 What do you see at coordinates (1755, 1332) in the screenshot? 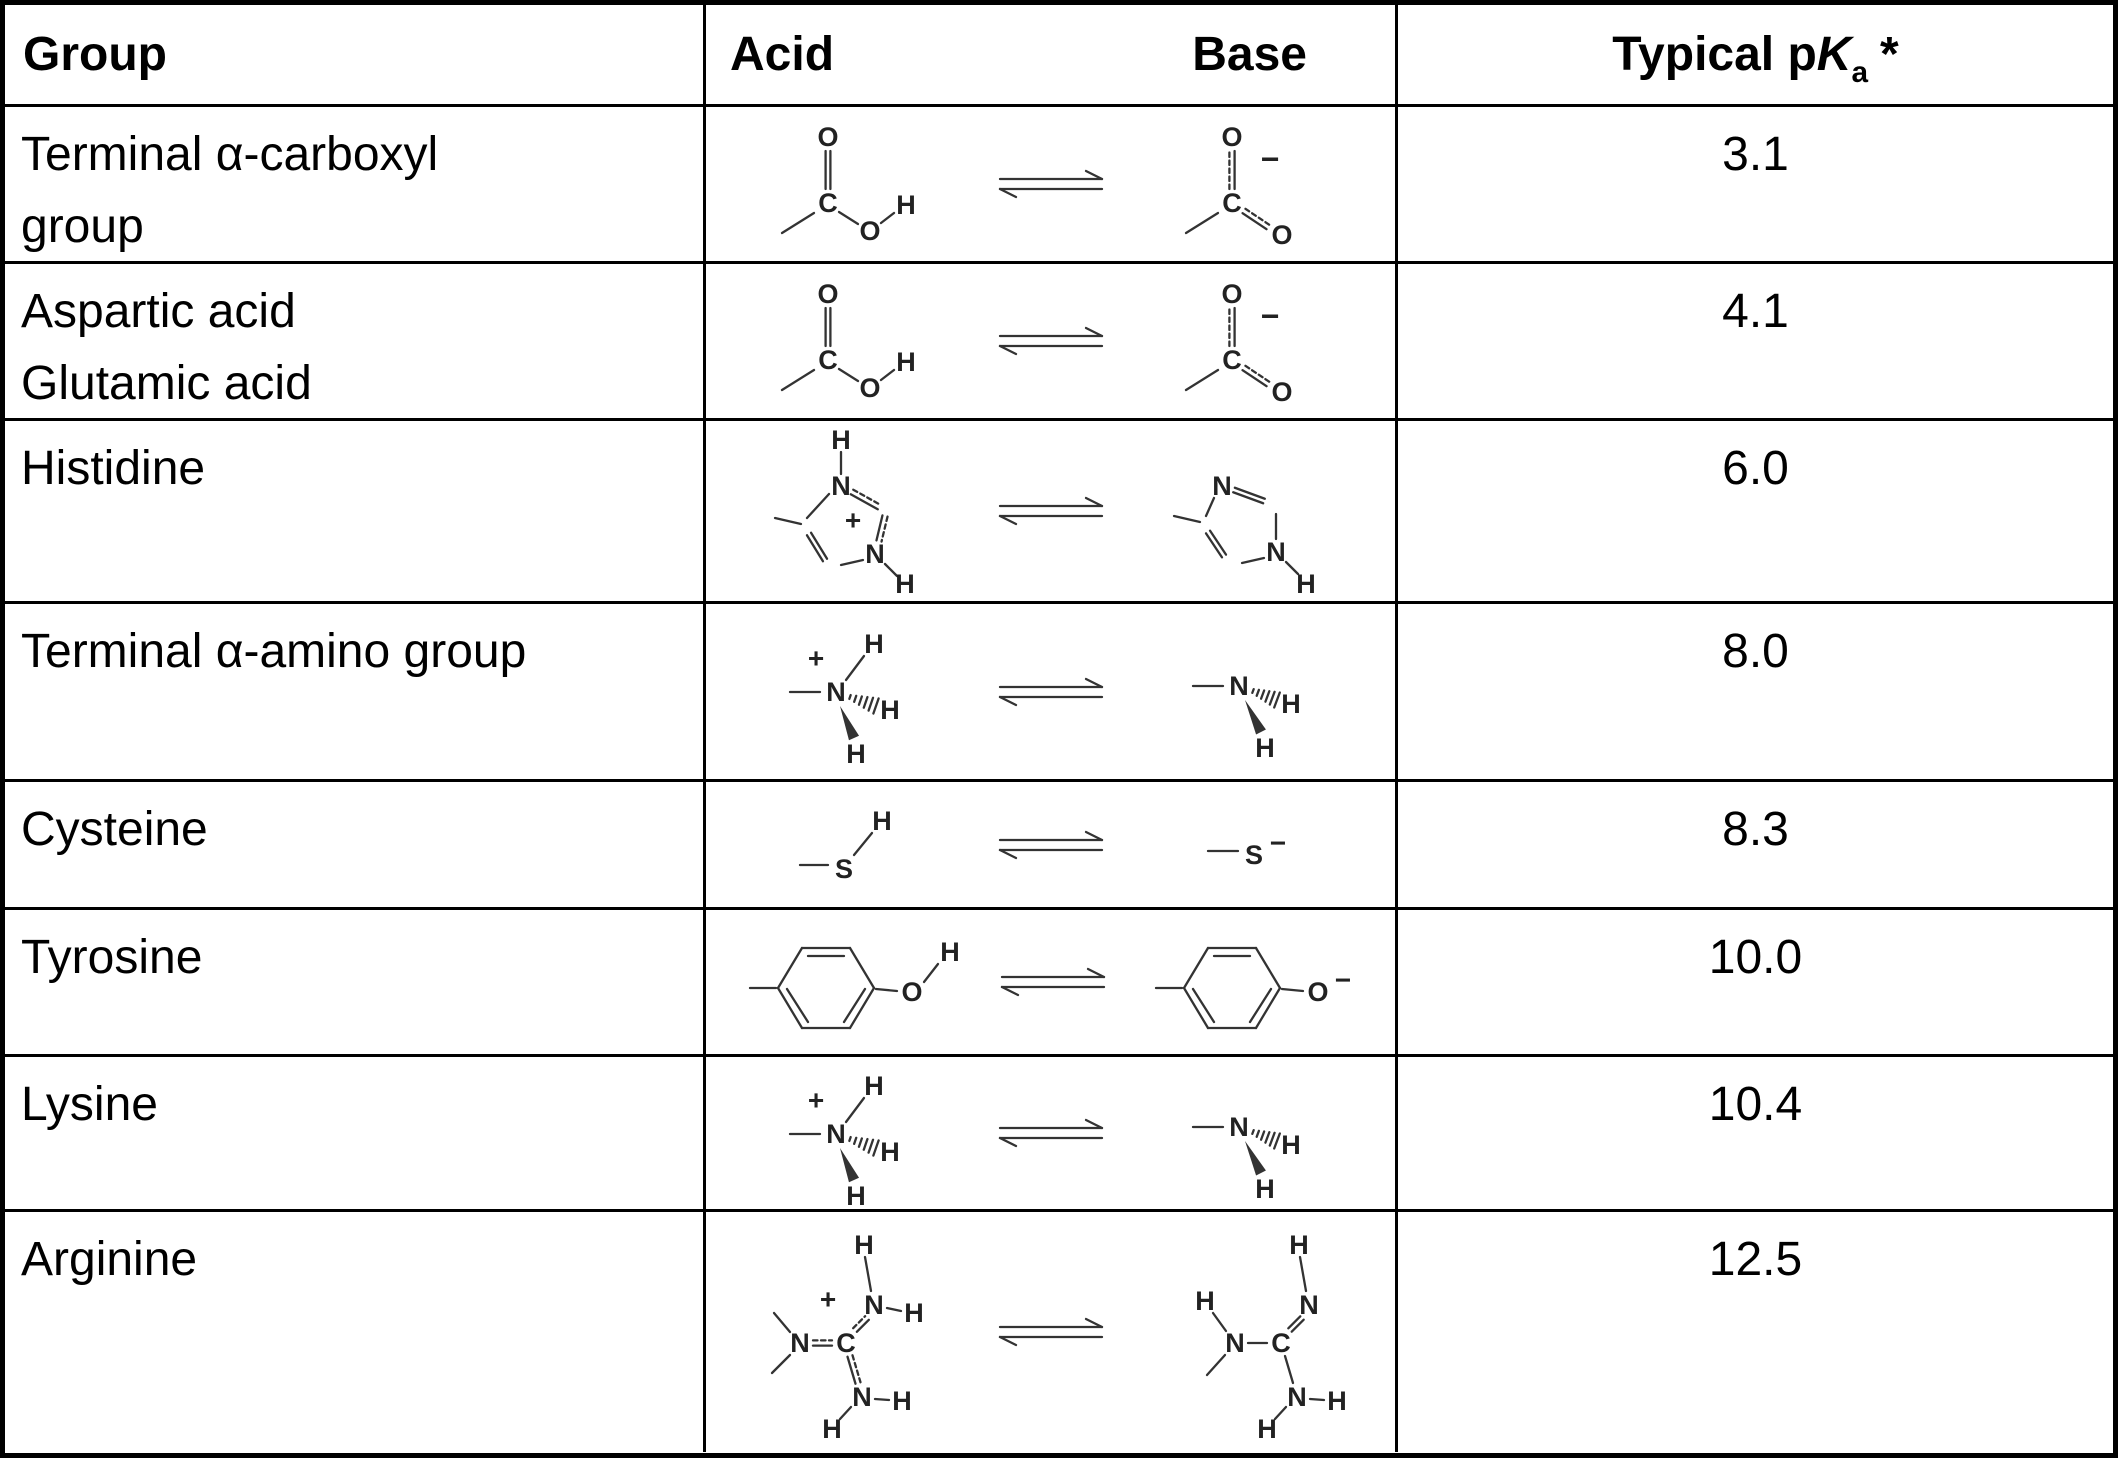
I see `pka-cell: 12.5` at bounding box center [1755, 1332].